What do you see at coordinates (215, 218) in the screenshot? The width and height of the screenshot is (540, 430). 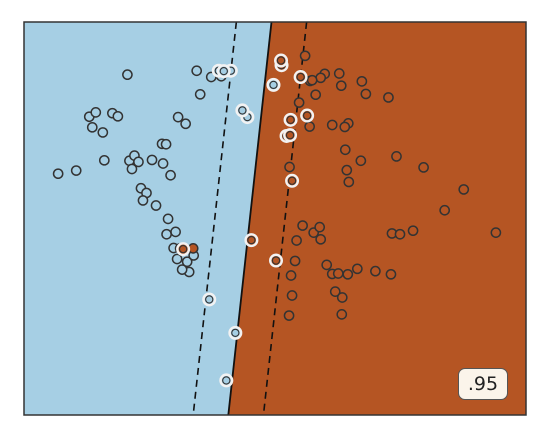 I see `margin-line-lower` at bounding box center [215, 218].